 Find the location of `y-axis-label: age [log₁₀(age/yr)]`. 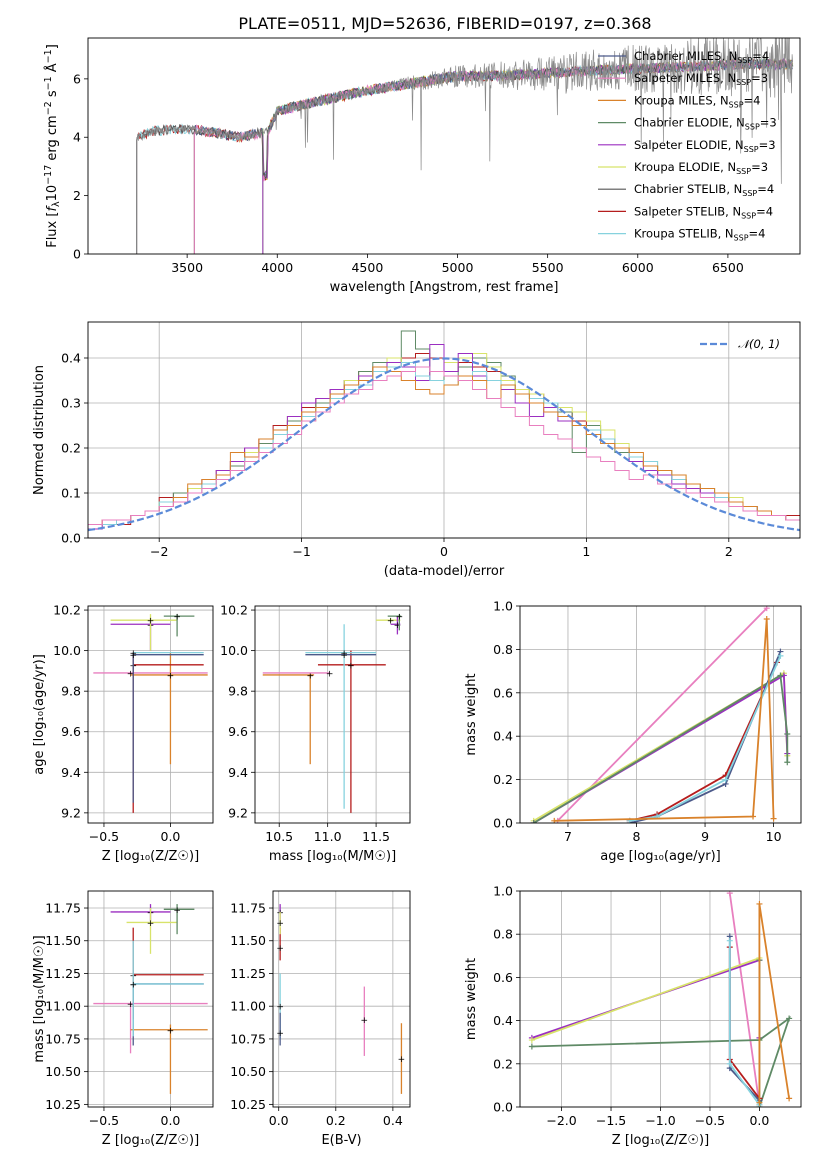

y-axis-label: age [log₁₀(age/yr)] is located at coordinates (39, 714).